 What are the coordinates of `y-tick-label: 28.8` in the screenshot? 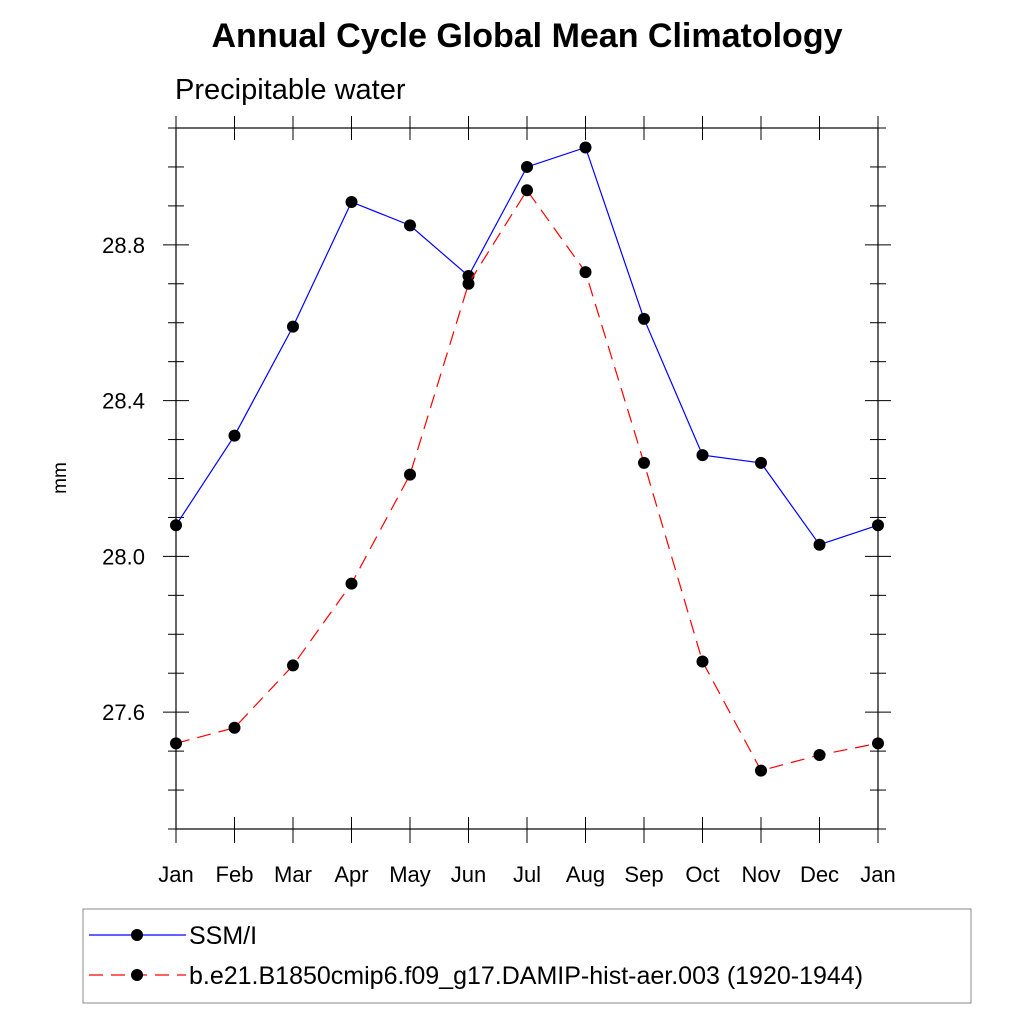 It's located at (123, 245).